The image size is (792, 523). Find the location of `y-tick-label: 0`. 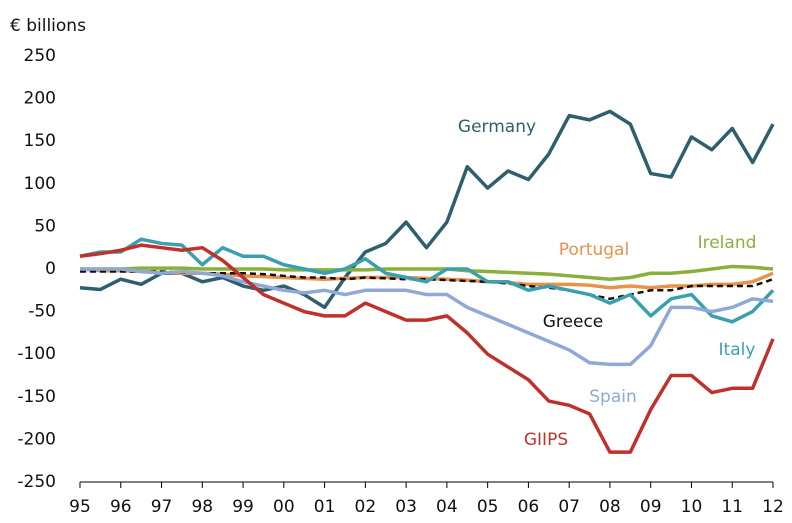

y-tick-label: 0 is located at coordinates (50, 269).